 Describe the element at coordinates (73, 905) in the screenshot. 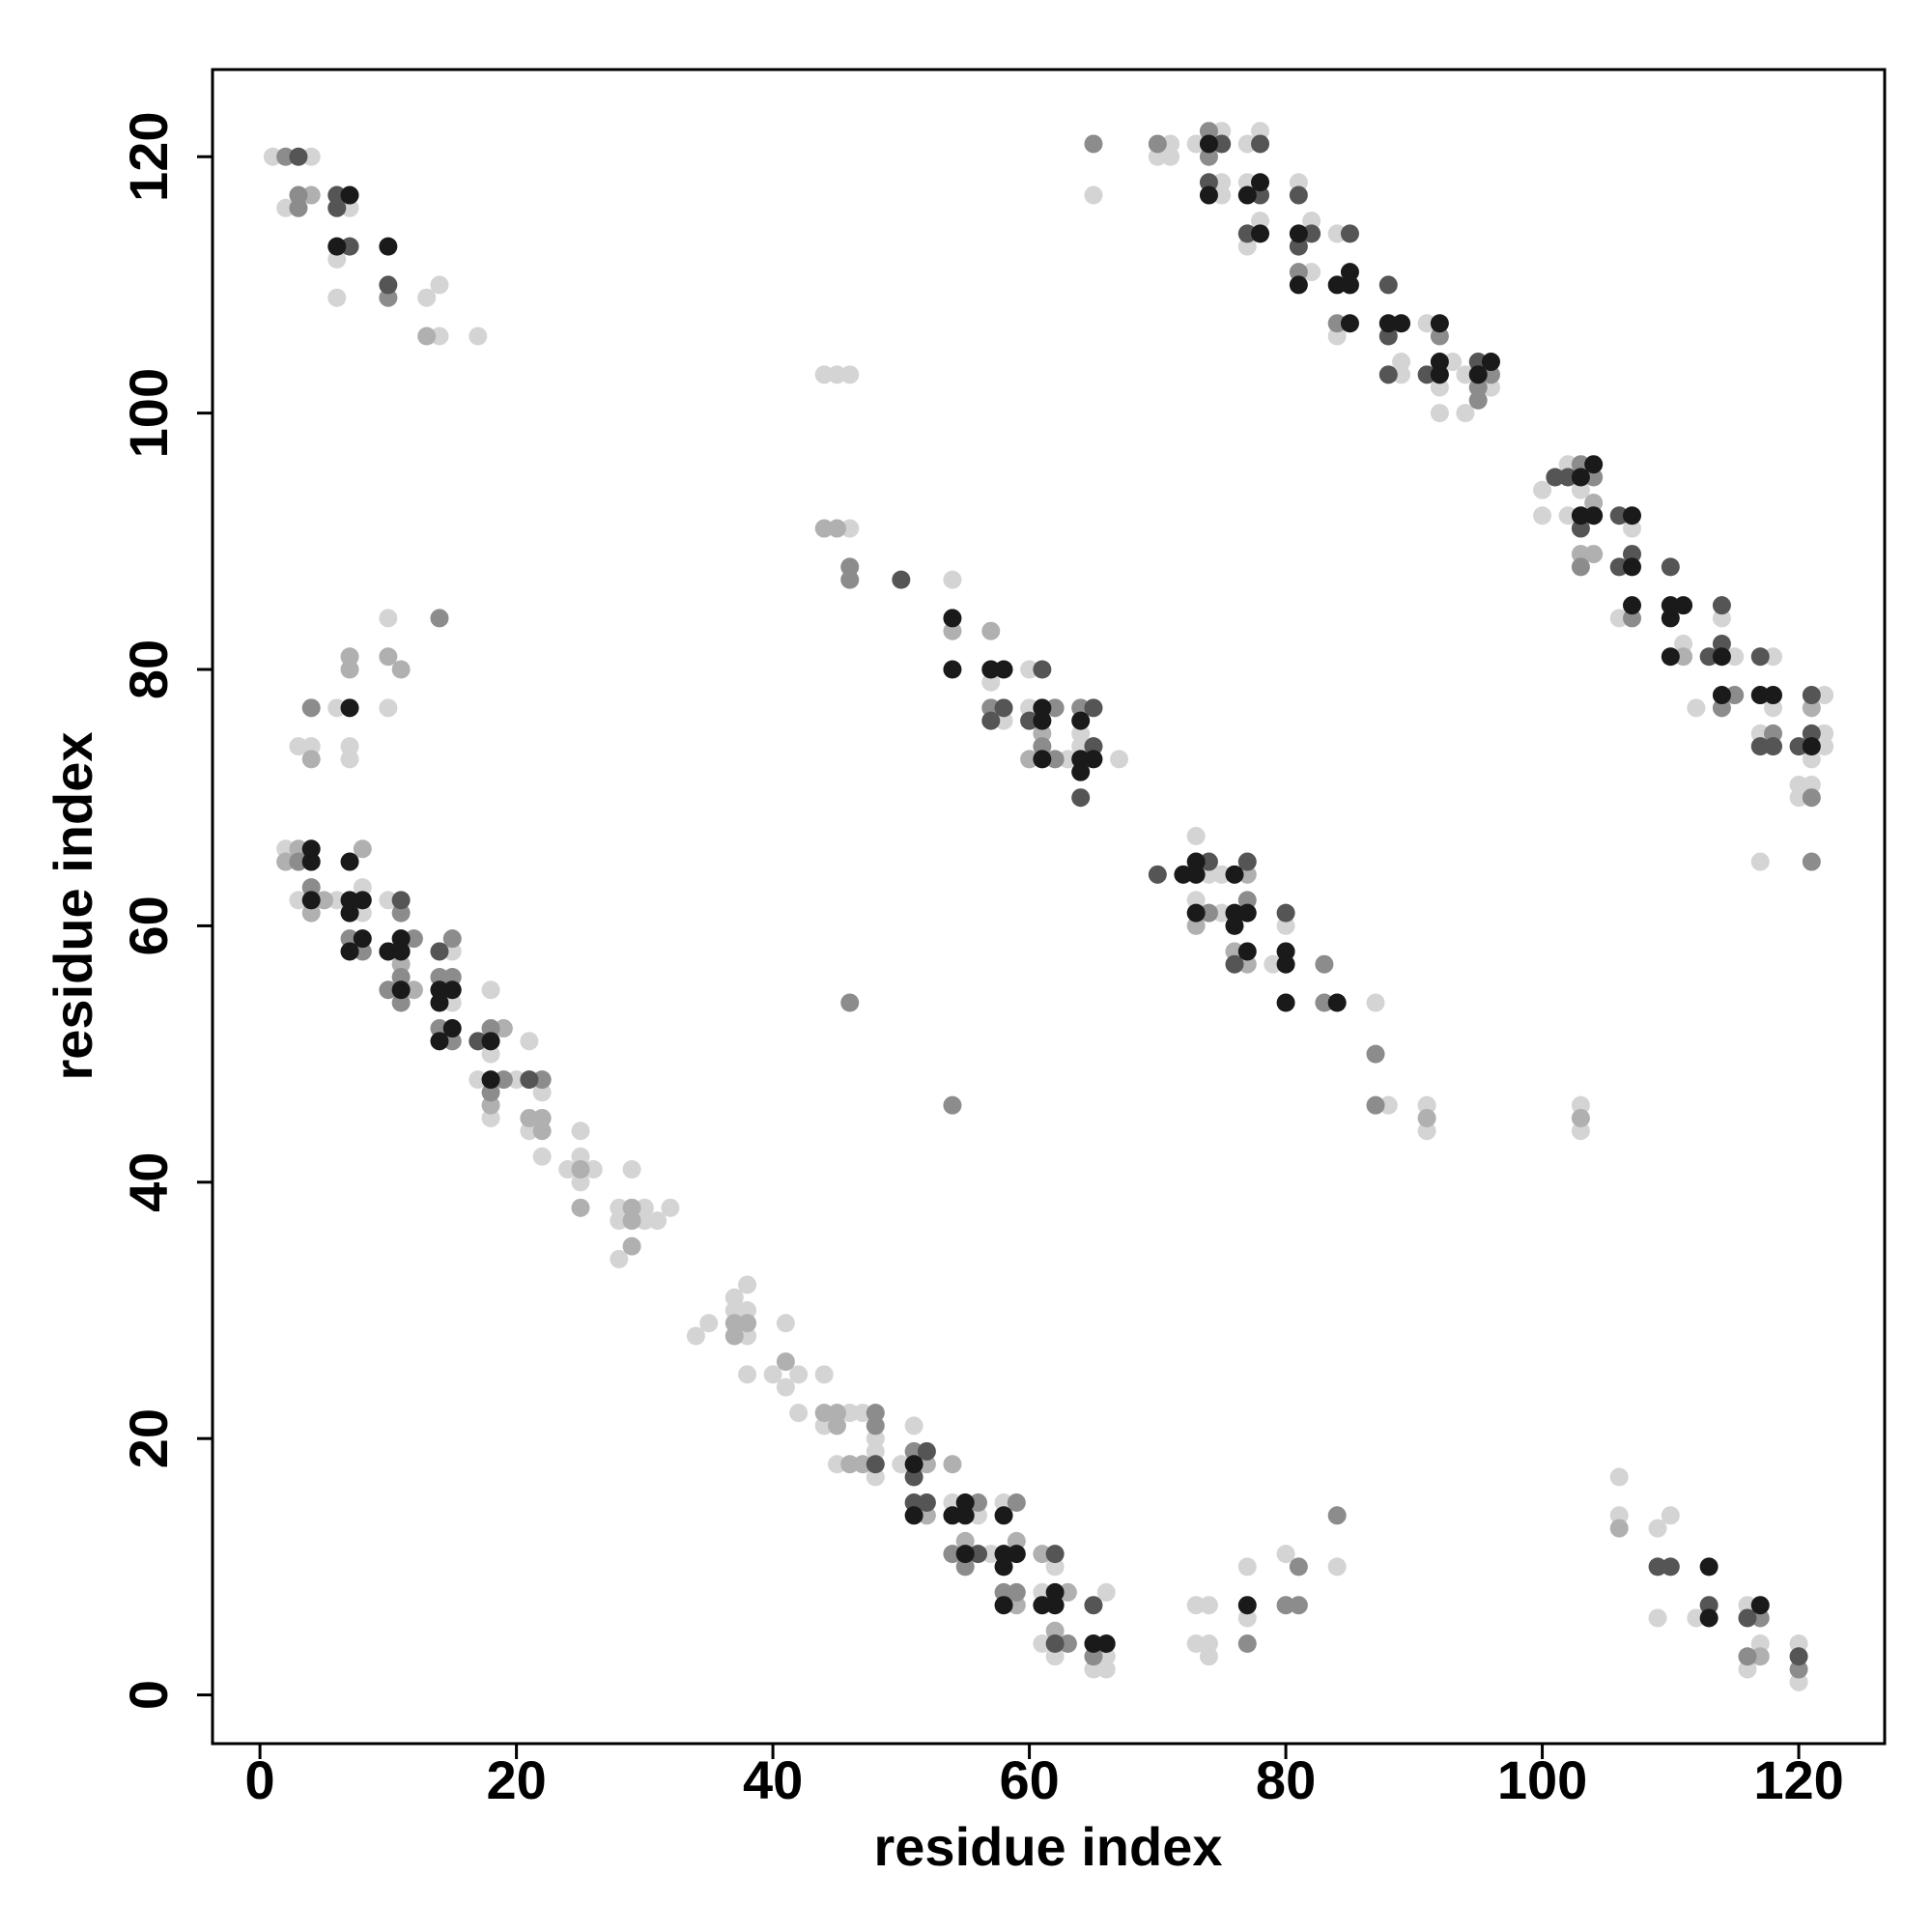

I see `y-axis-title: residue index` at that location.